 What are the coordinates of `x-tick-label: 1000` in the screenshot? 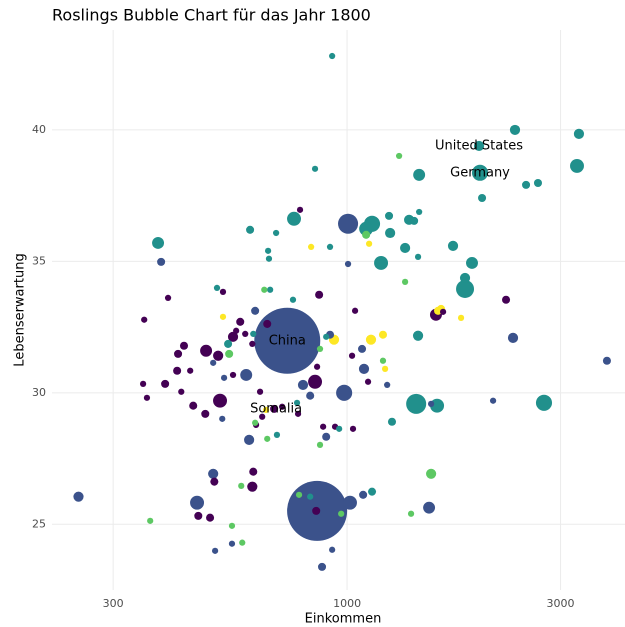 It's located at (347, 603).